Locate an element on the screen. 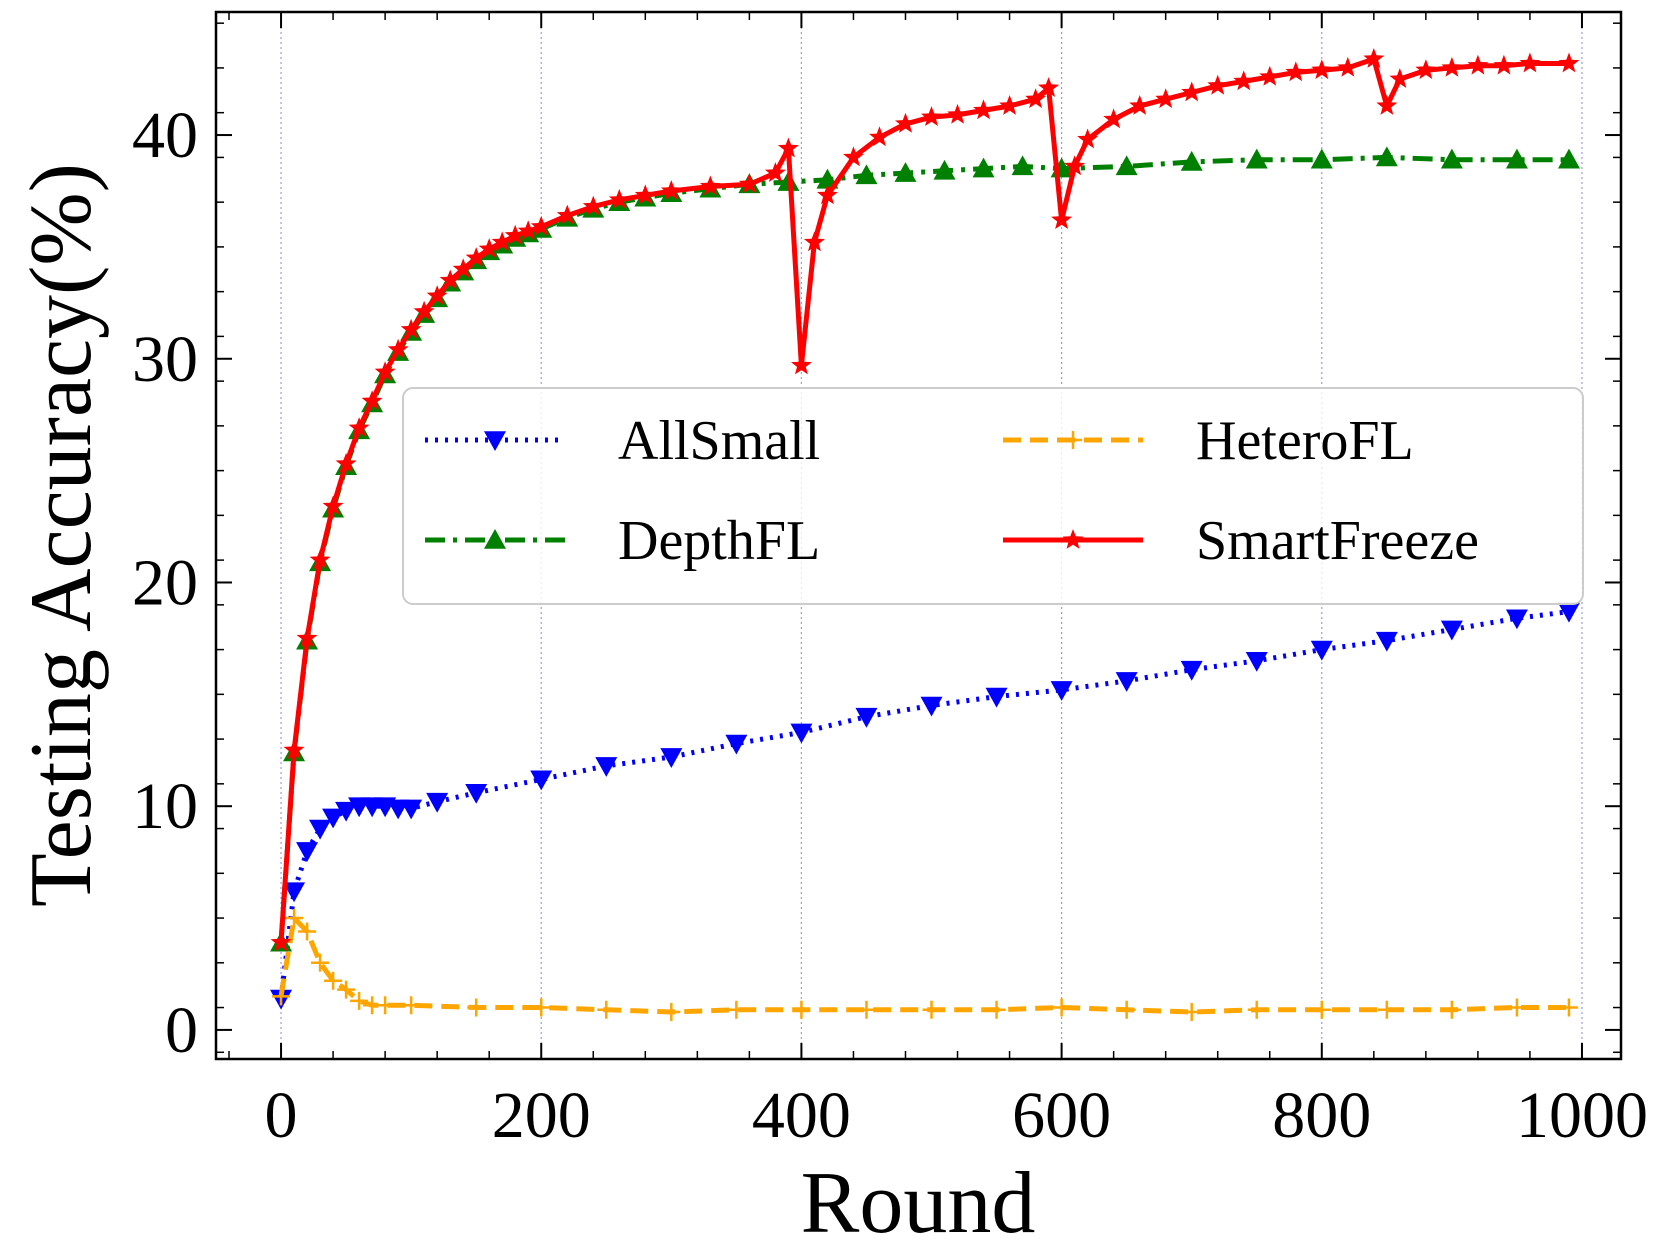 Image resolution: width=1661 pixels, height=1259 pixels. legend-entry-heterofl: HeteroFL is located at coordinates (1208, 441).